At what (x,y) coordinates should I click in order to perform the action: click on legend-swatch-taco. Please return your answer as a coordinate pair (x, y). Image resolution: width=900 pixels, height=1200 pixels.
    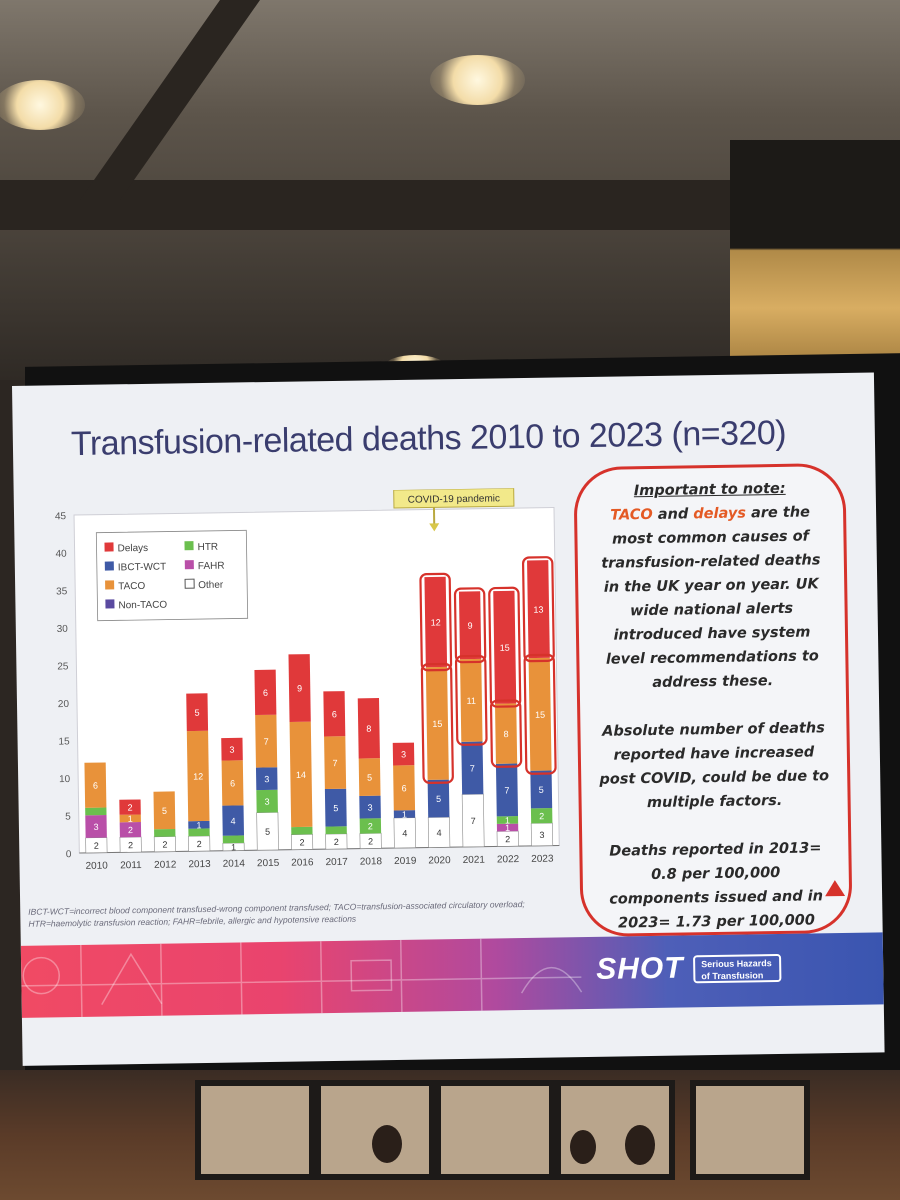
    Looking at the image, I should click on (110, 585).